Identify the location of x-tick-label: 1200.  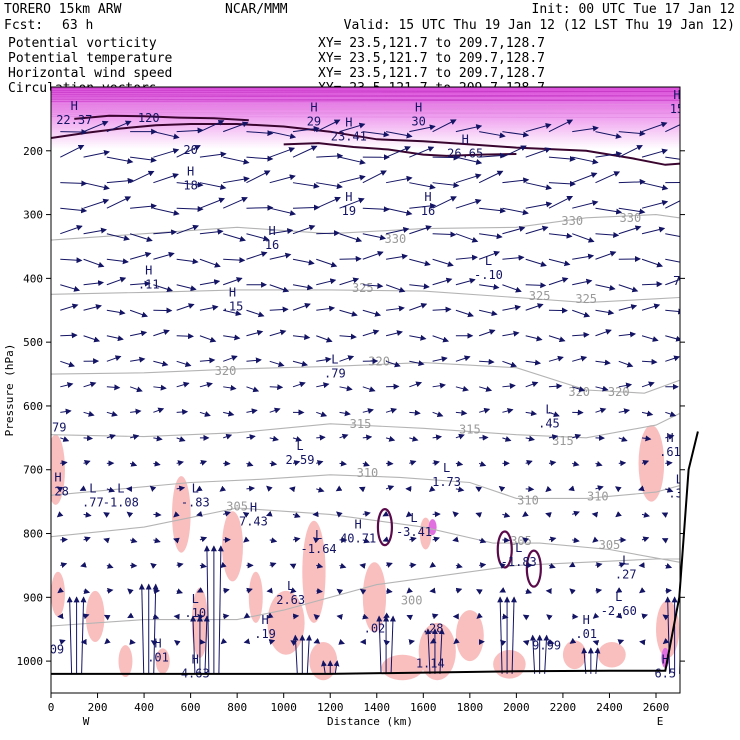
(330, 707).